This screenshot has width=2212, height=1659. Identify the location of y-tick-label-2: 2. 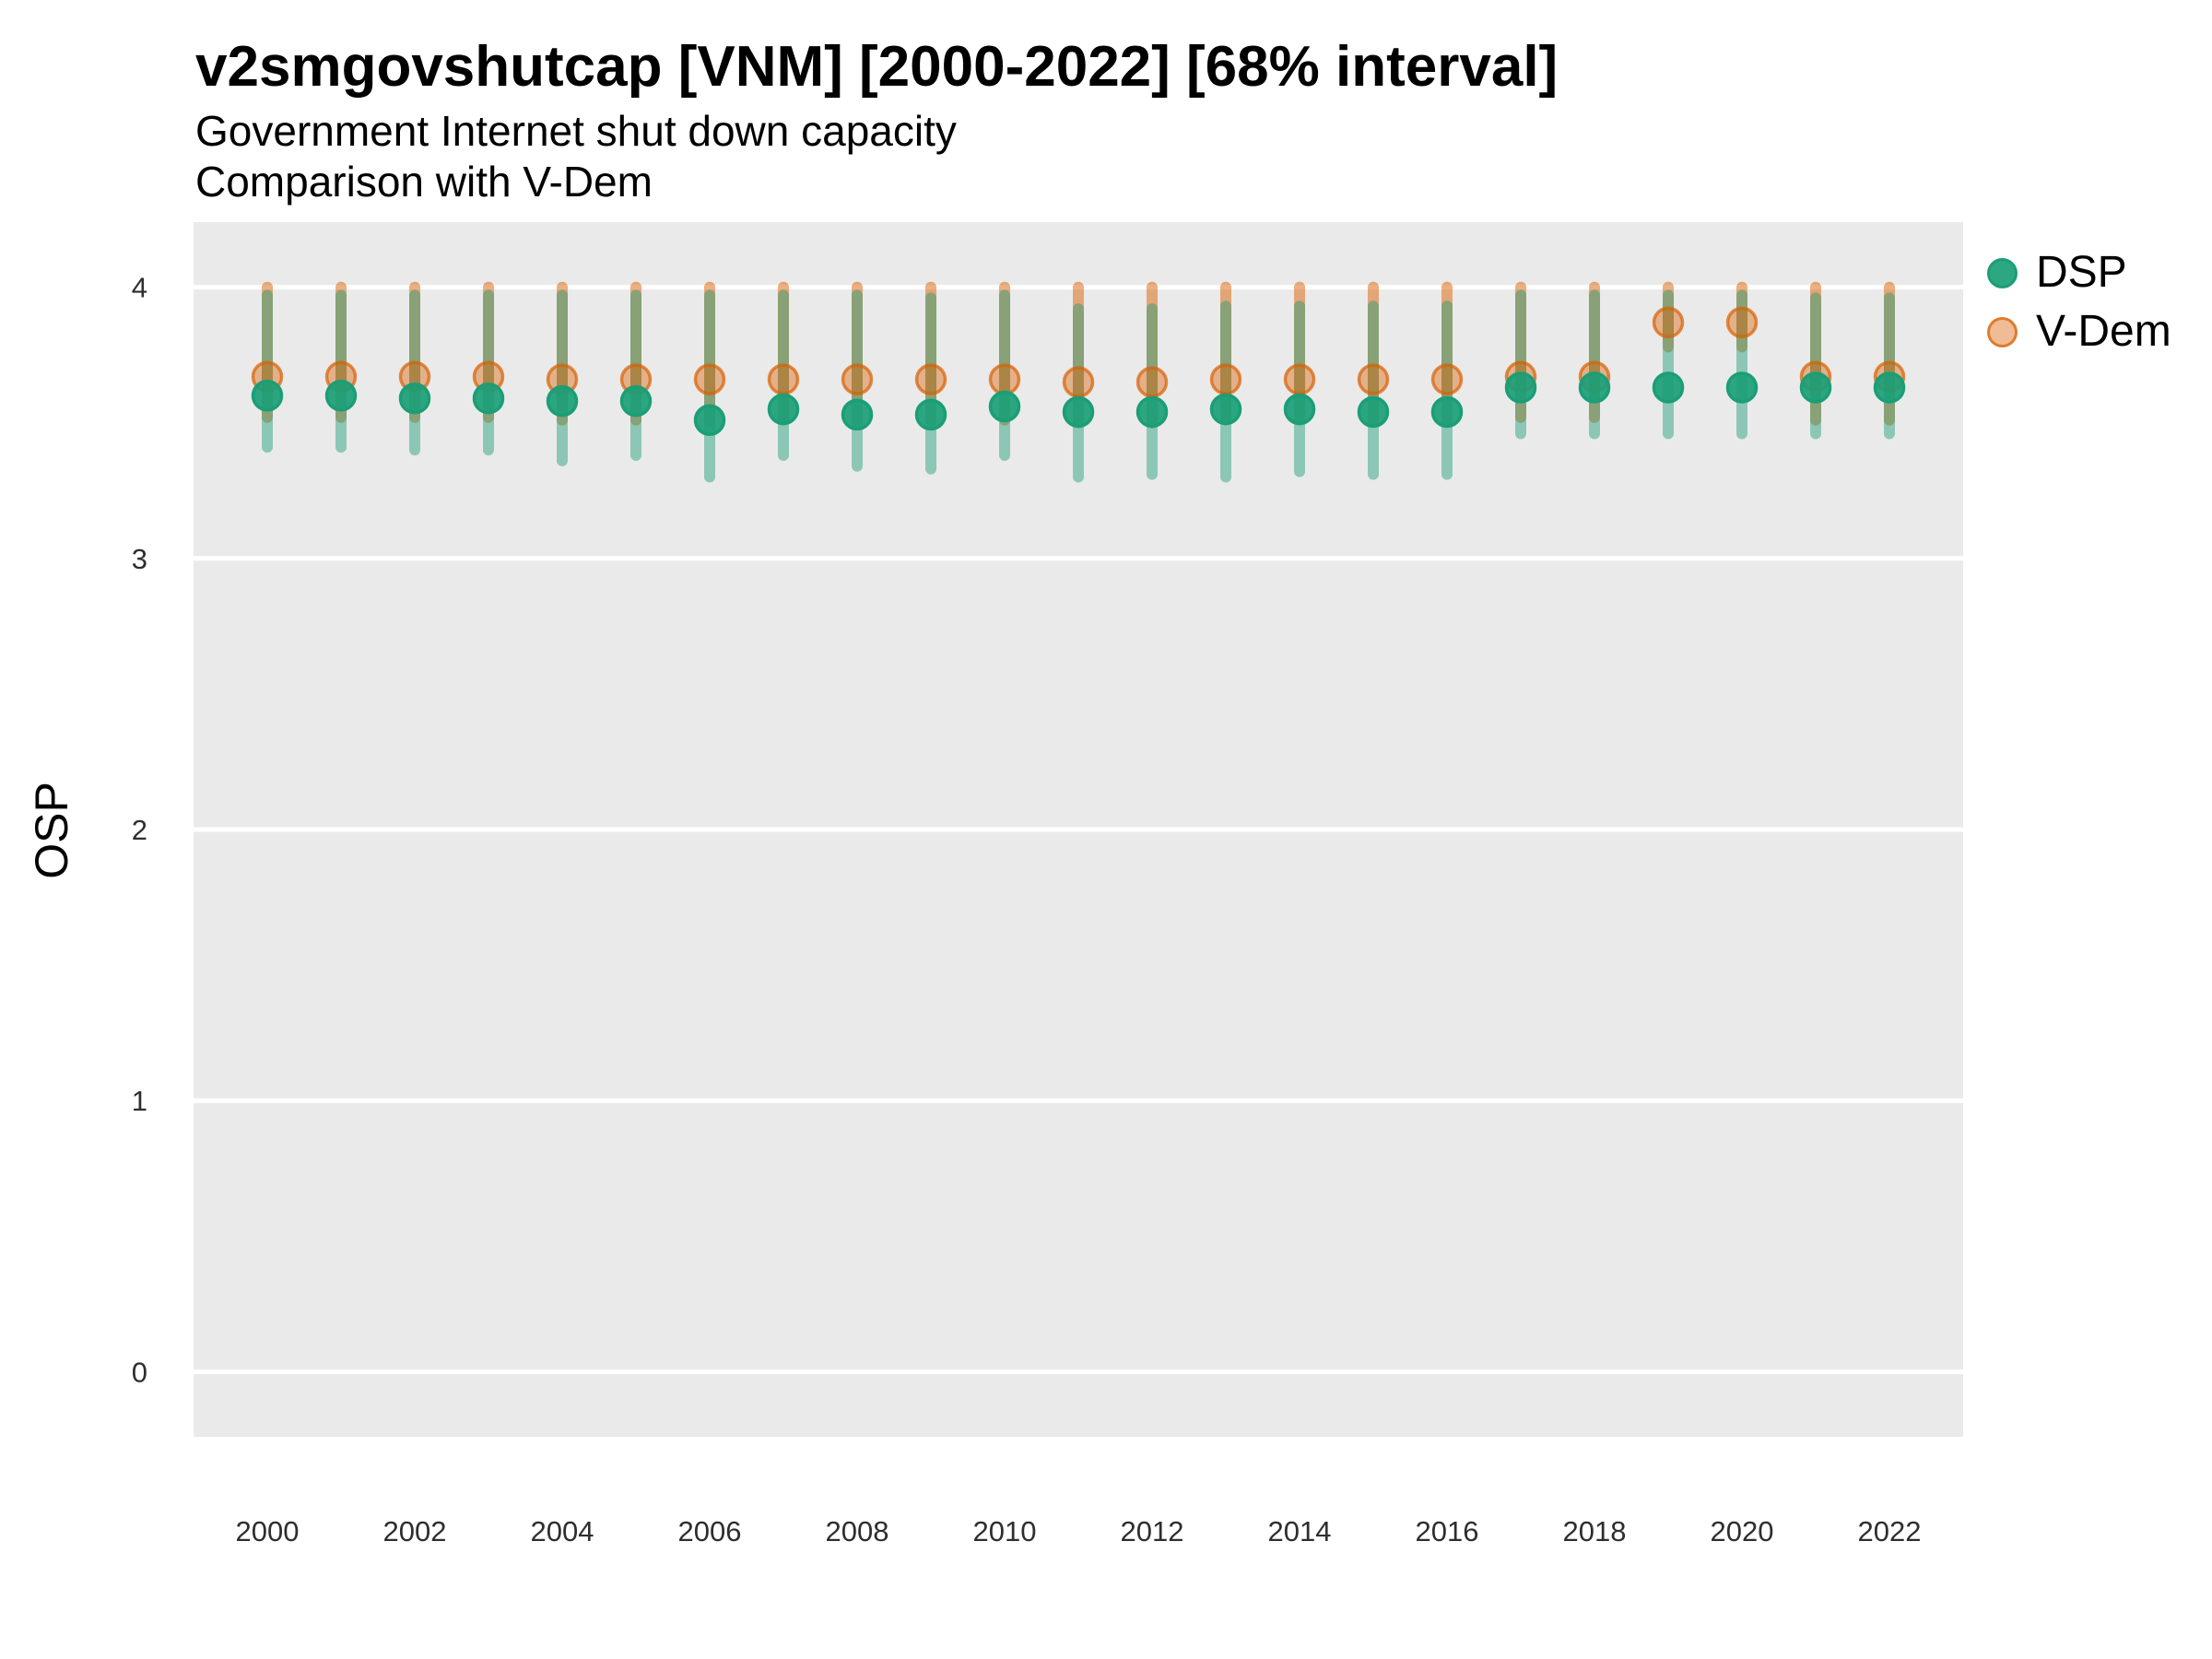
(139, 830).